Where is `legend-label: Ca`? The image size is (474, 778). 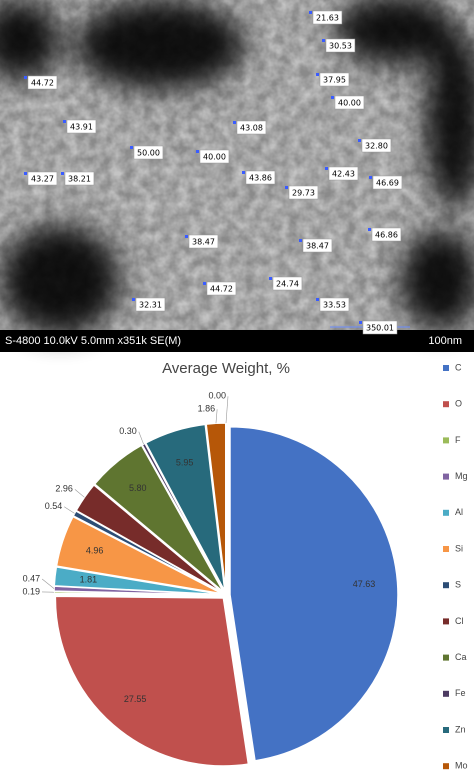 legend-label: Ca is located at coordinates (461, 657).